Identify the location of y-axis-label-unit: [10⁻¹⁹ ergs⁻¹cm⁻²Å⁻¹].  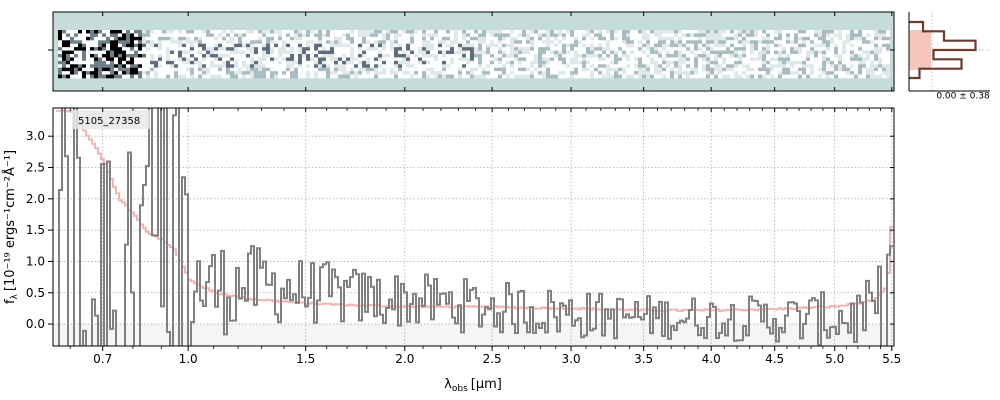
(10, 220).